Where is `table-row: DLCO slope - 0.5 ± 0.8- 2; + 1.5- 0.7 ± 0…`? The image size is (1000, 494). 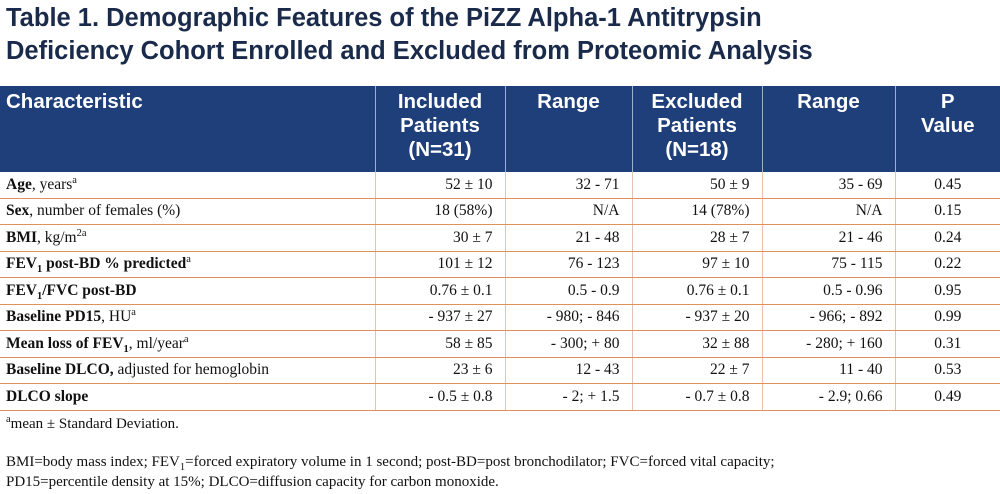
table-row: DLCO slope - 0.5 ± 0.8- 2; + 1.5- 0.7 ± 0… is located at coordinates (500, 397).